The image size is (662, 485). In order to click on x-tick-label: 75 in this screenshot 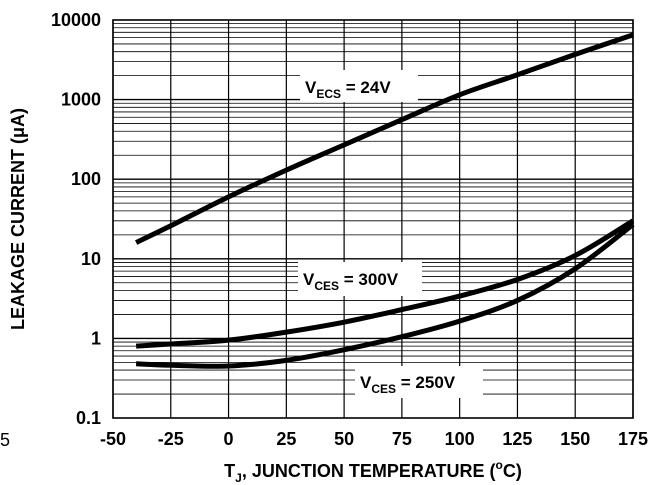, I will do `click(402, 439)`.